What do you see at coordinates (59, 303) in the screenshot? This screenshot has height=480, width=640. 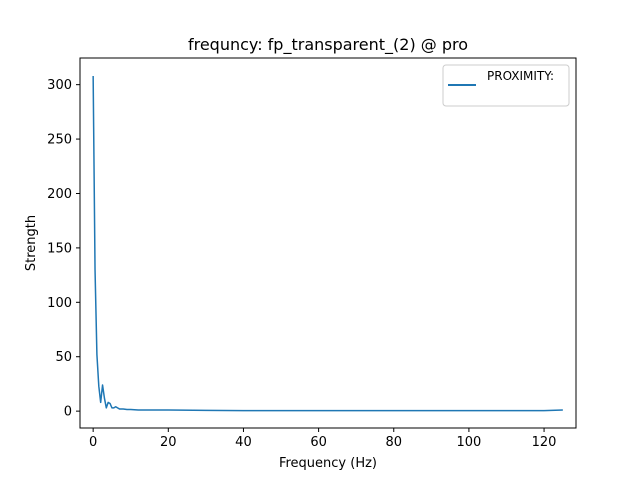 I see `y-tick-label: 100` at bounding box center [59, 303].